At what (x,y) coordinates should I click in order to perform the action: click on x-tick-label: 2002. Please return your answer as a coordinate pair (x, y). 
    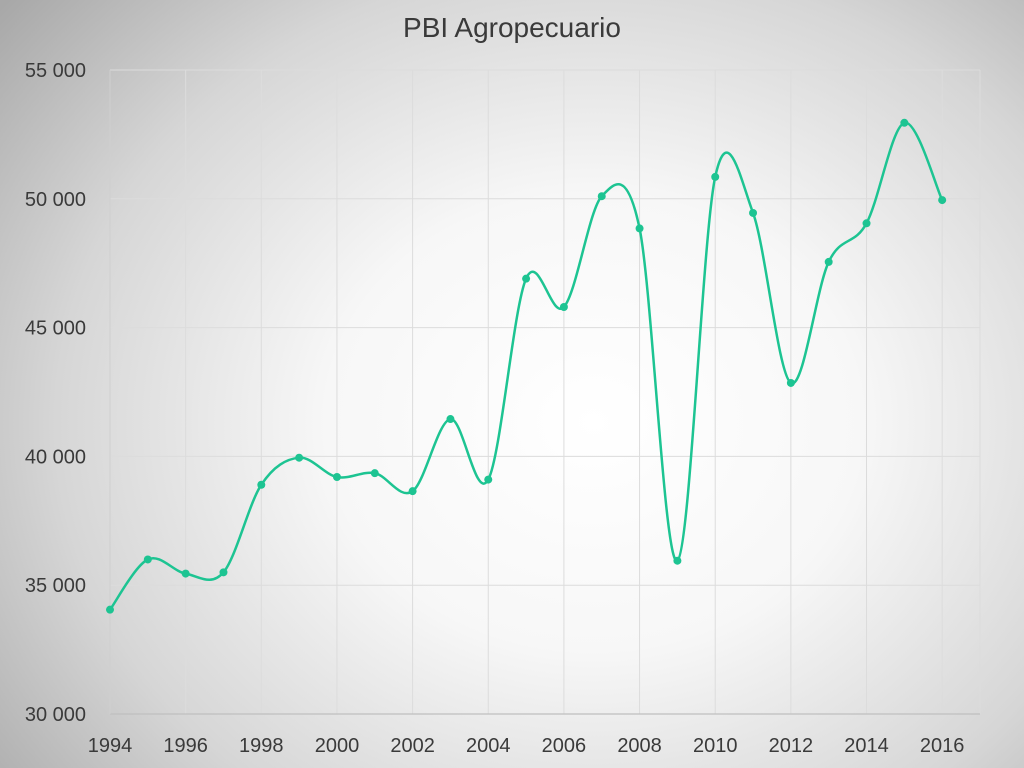
    Looking at the image, I should click on (412, 746).